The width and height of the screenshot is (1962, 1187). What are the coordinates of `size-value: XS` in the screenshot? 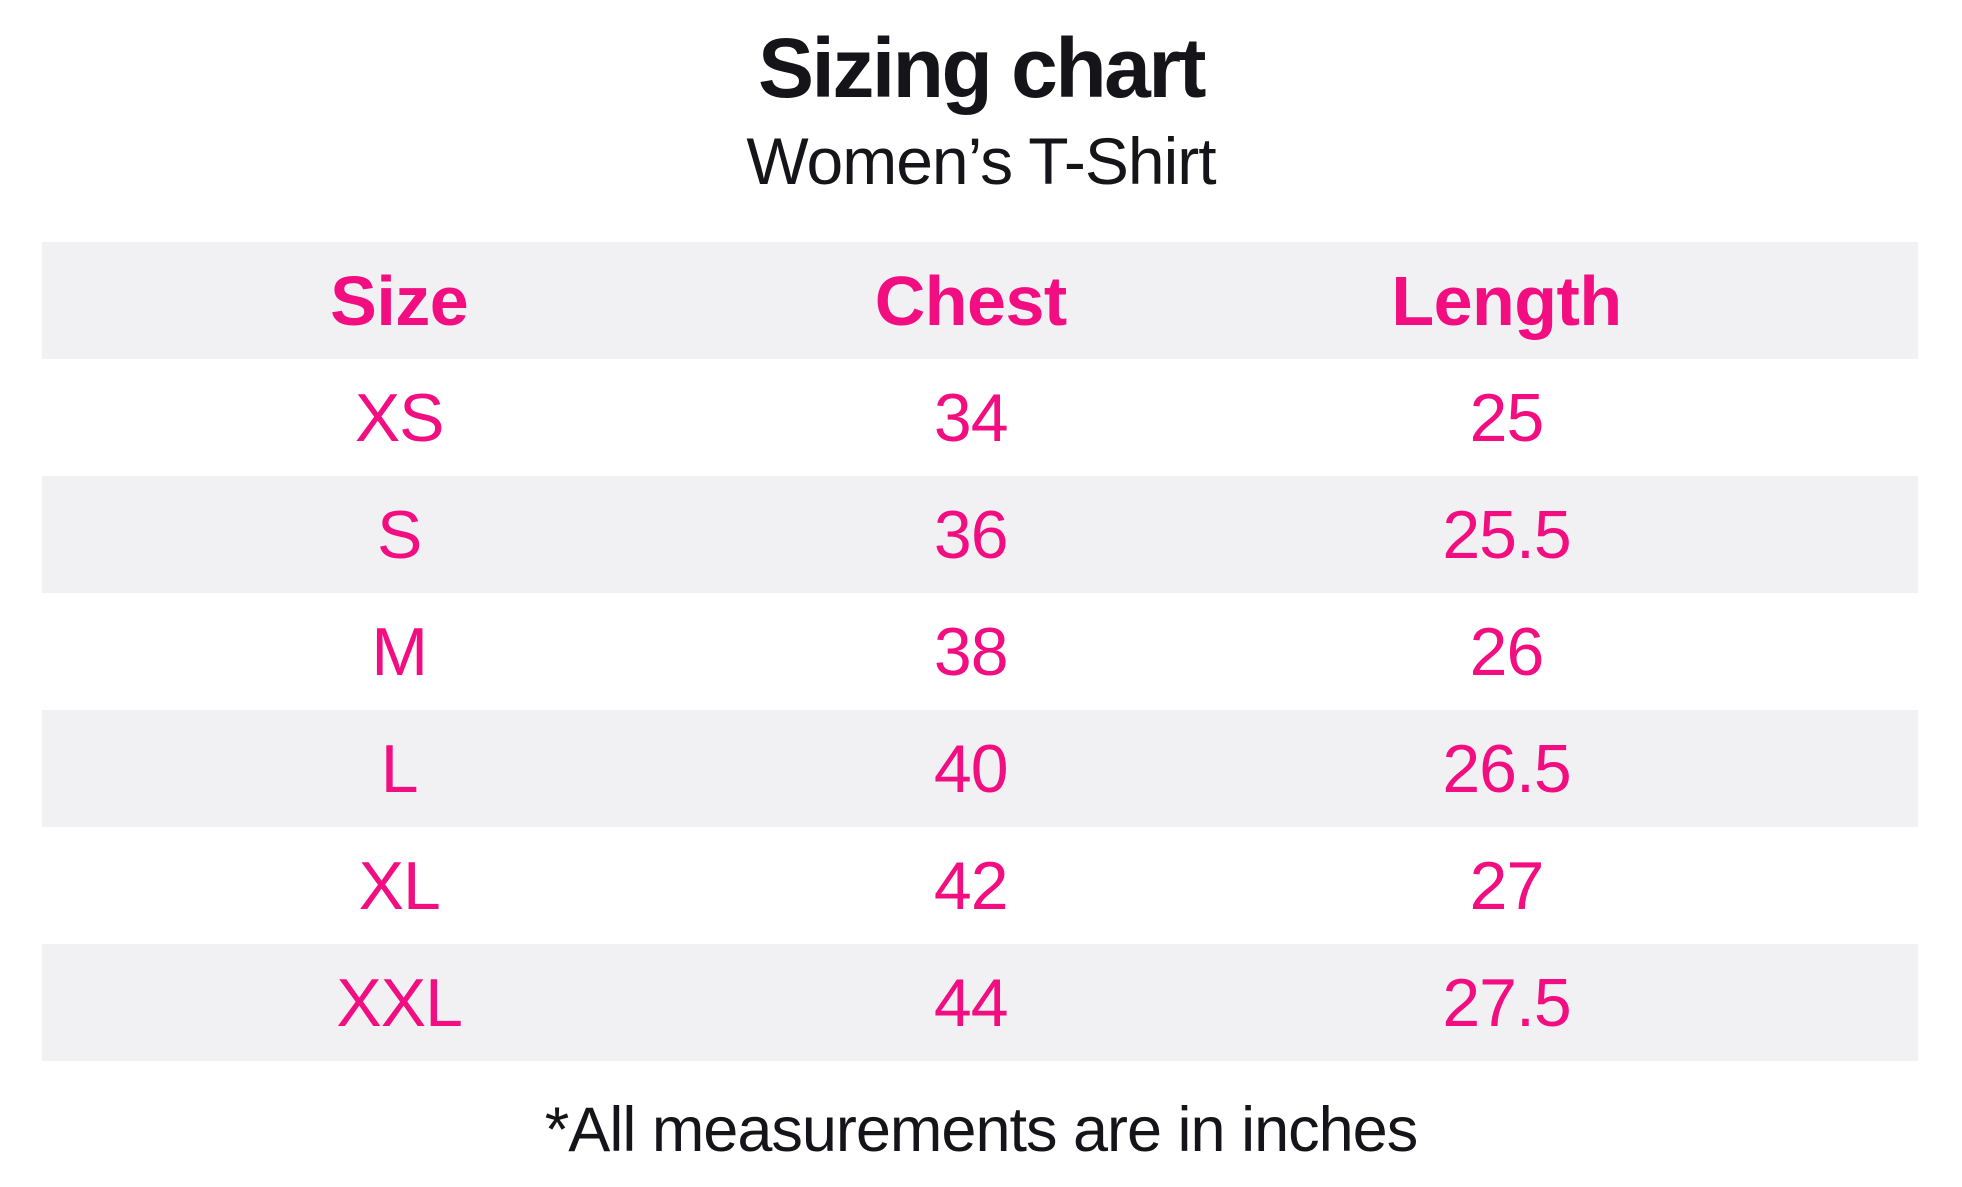 It's located at (399, 417).